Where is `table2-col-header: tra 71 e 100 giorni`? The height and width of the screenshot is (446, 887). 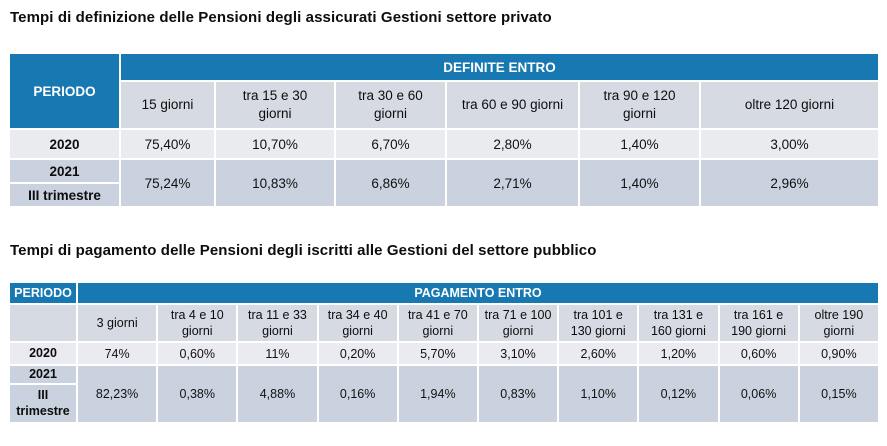
table2-col-header: tra 71 e 100 giorni is located at coordinates (518, 323).